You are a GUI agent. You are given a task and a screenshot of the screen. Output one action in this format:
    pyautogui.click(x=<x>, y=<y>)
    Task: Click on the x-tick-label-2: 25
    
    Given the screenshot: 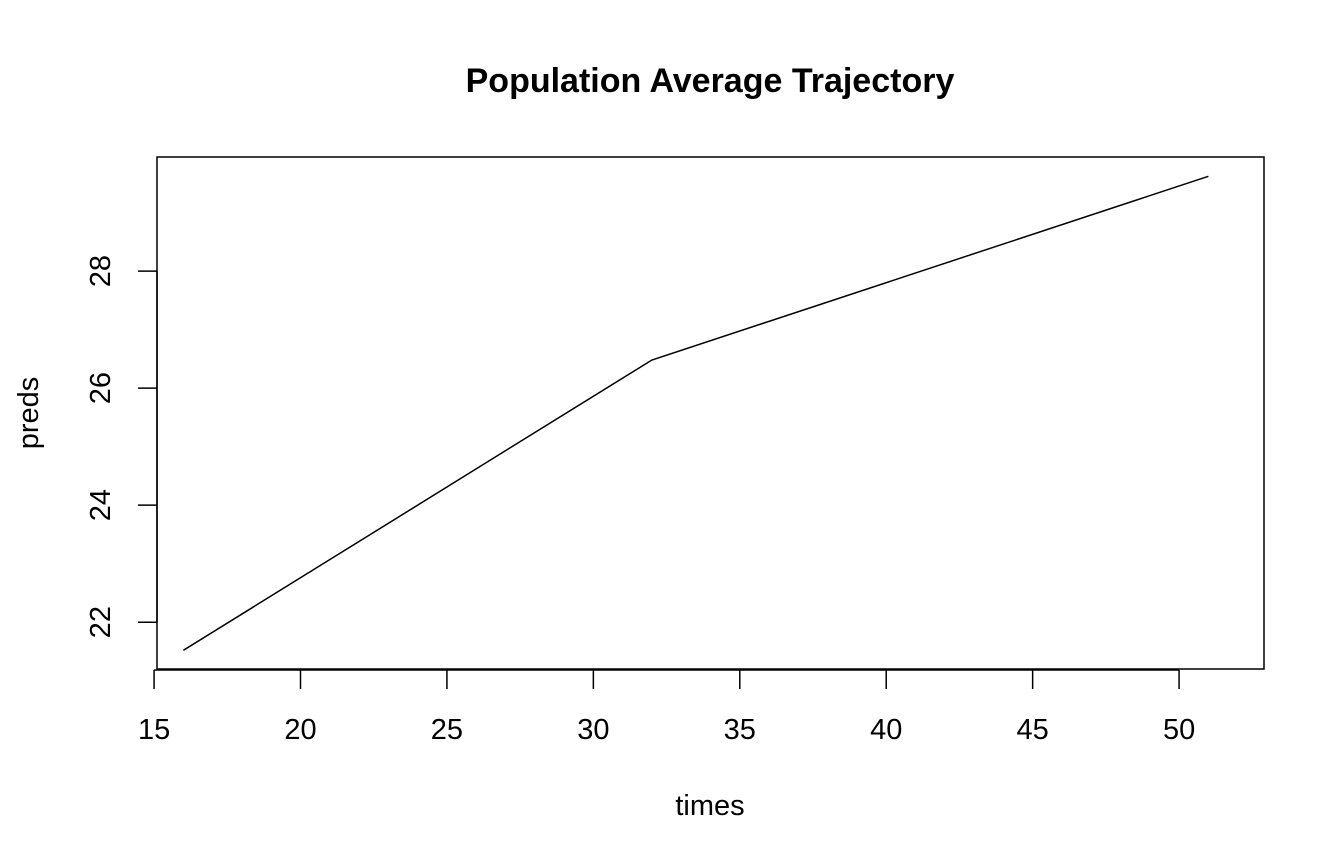 What is the action you would take?
    pyautogui.click(x=447, y=730)
    